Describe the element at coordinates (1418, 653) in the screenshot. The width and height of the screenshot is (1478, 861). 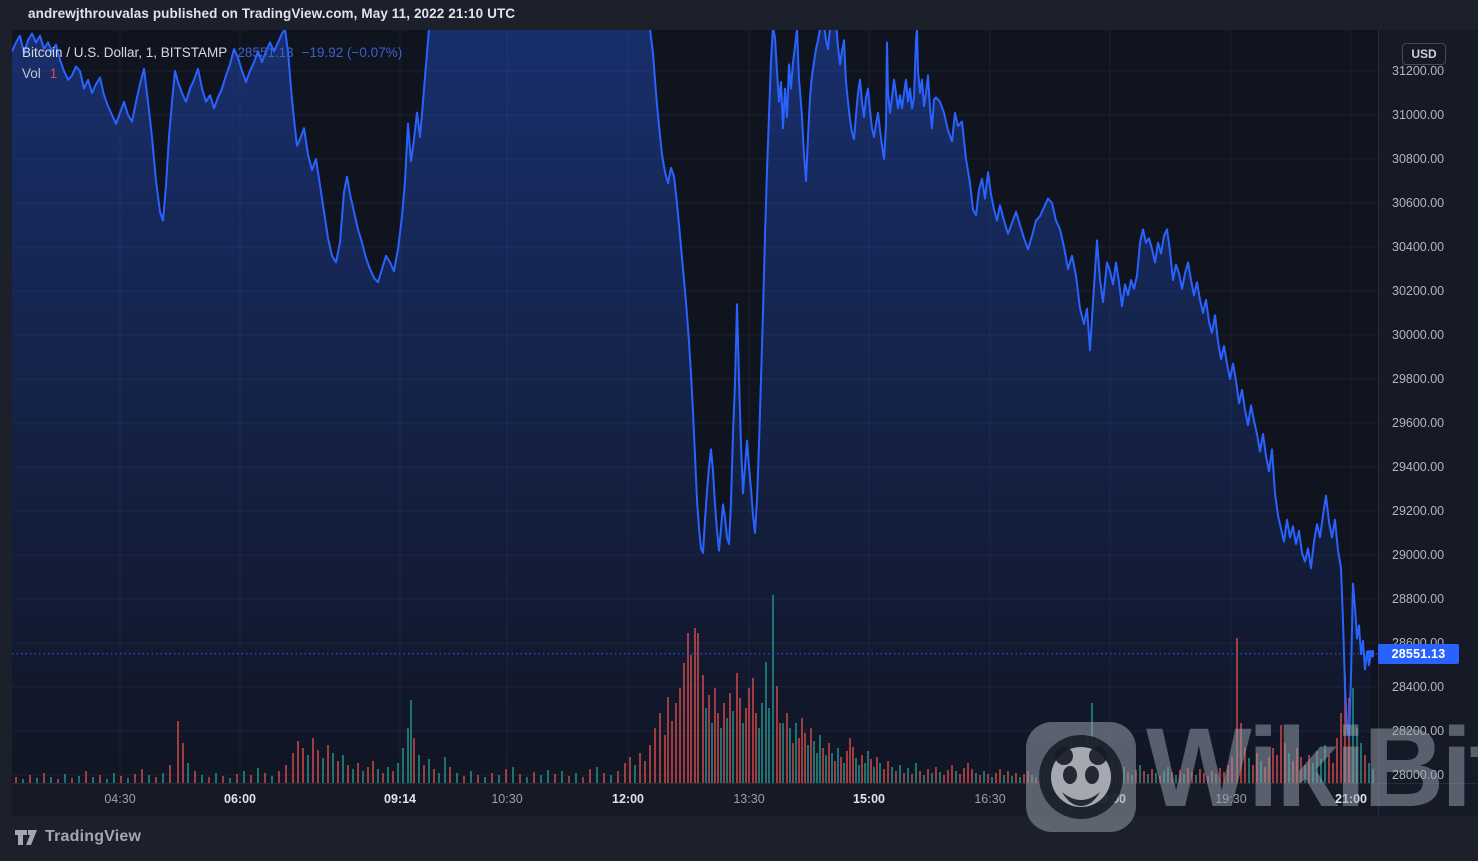
I see `current-price-badge: 28551.13` at that location.